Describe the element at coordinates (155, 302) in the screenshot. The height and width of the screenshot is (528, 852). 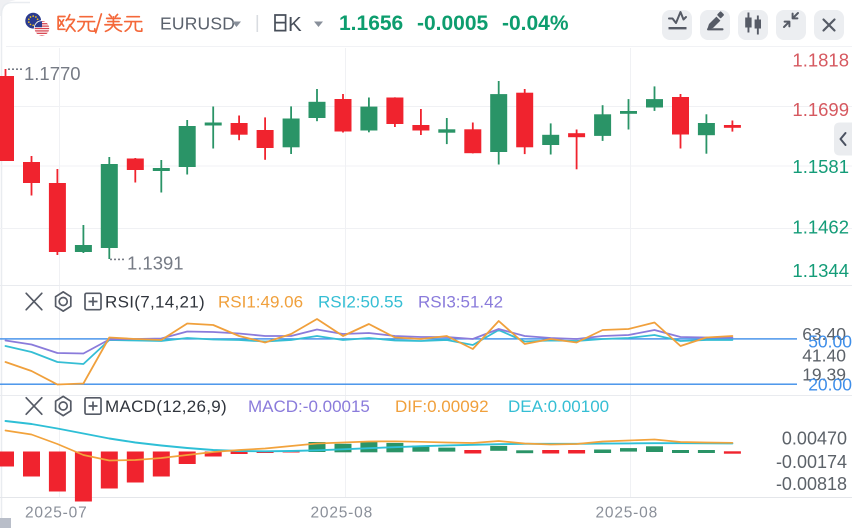
I see `svg-text: RSI(7,14,21)` at that location.